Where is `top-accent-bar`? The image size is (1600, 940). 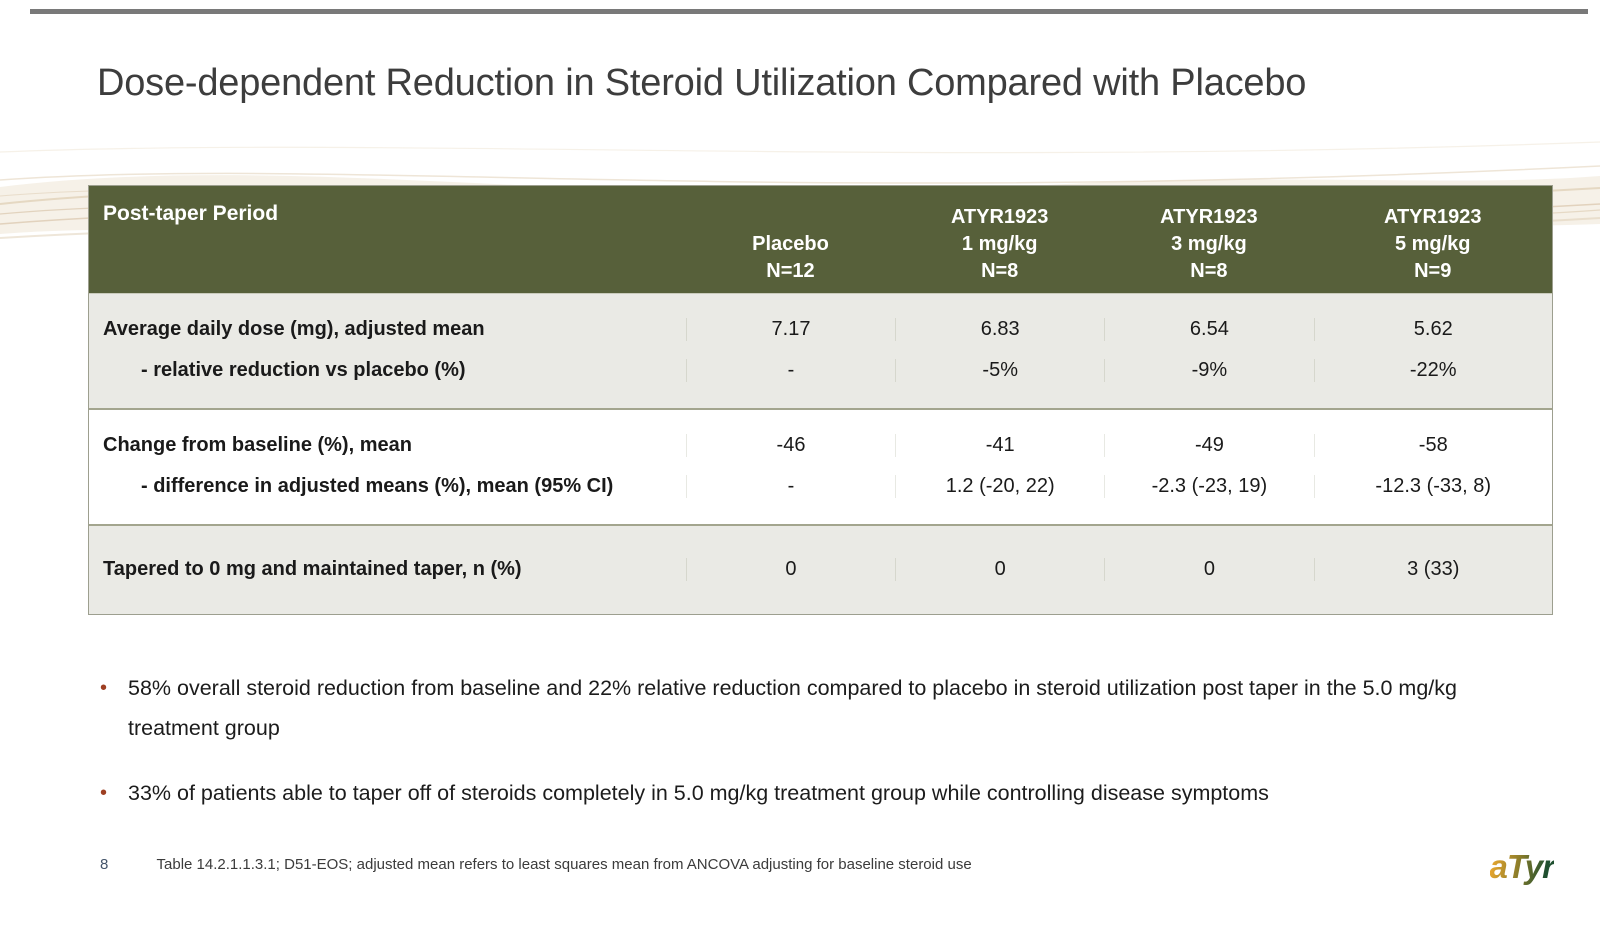
top-accent-bar is located at coordinates (809, 11).